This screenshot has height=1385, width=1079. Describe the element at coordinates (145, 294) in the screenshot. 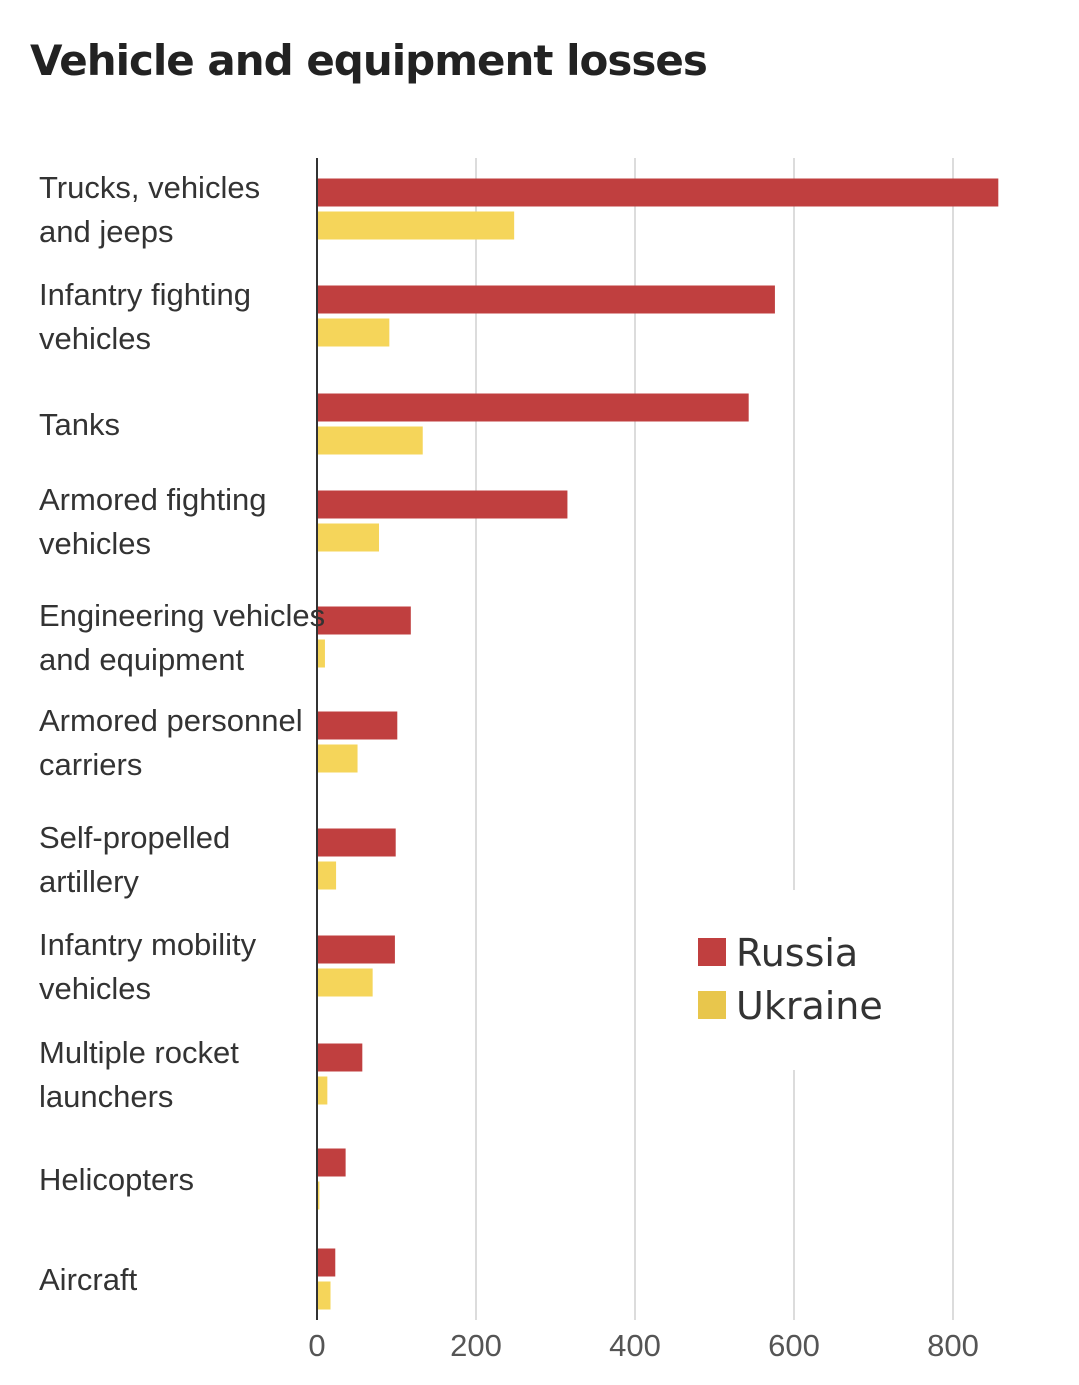

I see `category-label-line: Infantry fighting` at that location.